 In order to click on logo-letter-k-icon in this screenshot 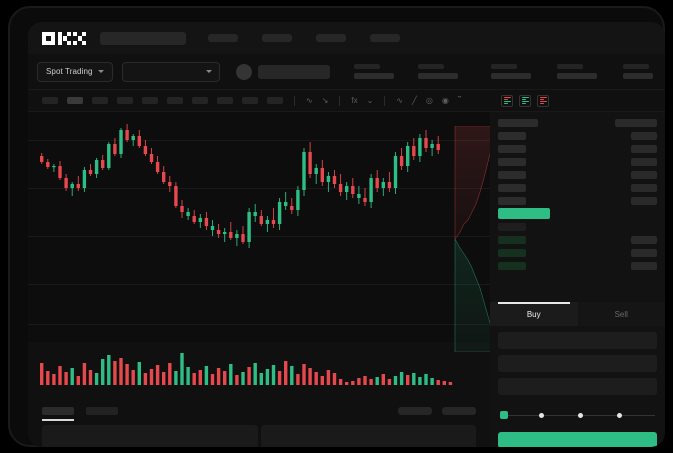, I will do `click(64, 38)`.